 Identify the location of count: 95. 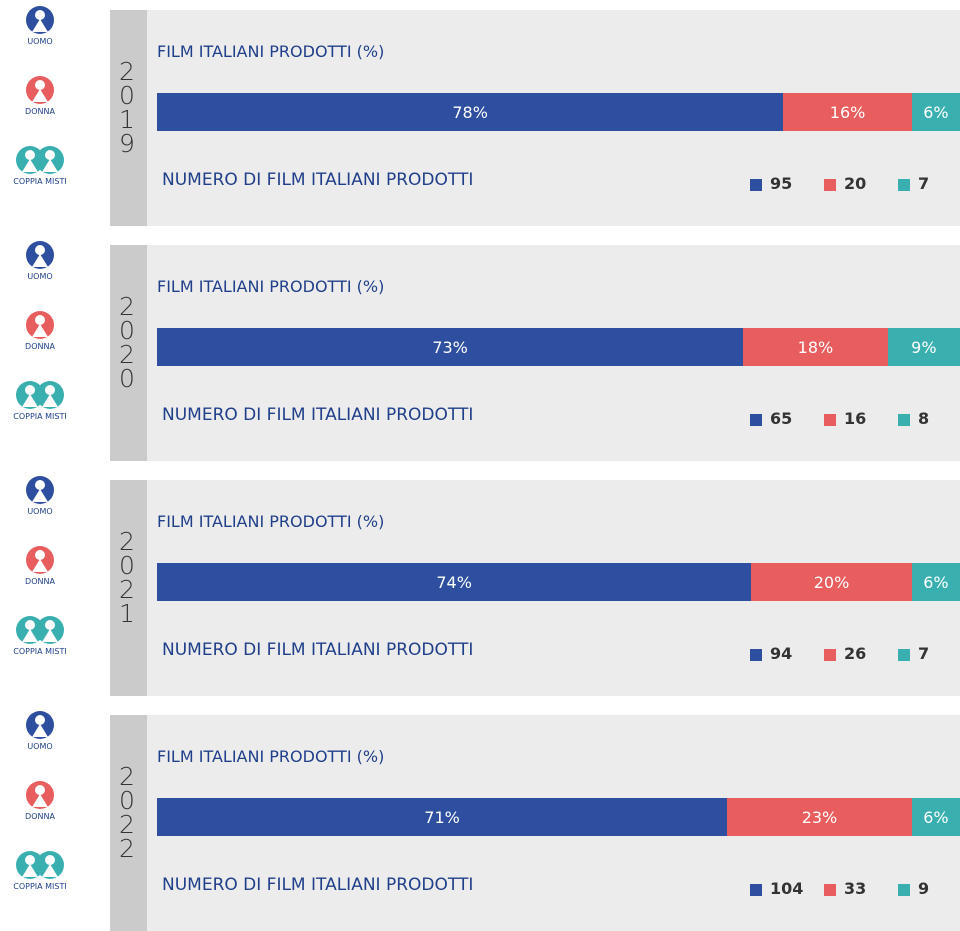
(781, 183).